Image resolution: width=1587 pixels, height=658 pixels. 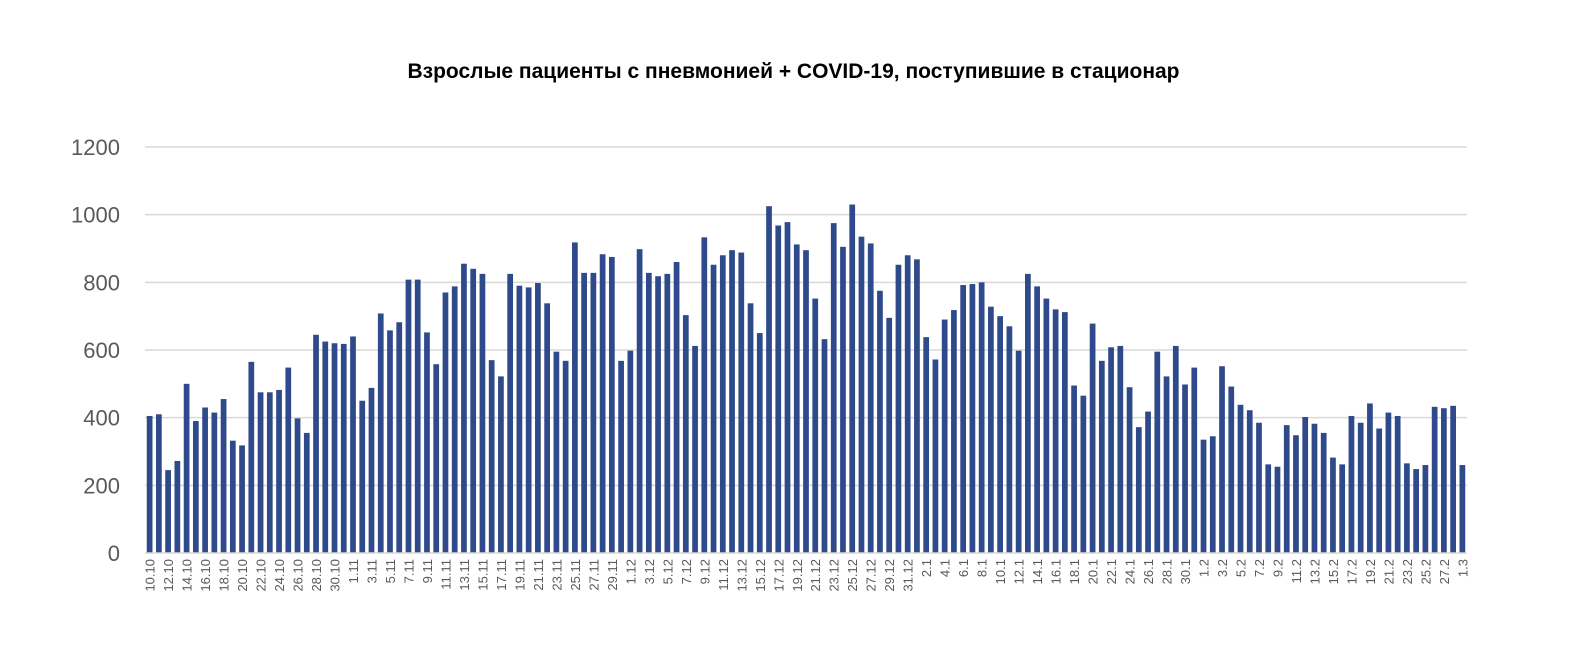 I want to click on x-tick-label: 7.11, so click(x=408, y=571).